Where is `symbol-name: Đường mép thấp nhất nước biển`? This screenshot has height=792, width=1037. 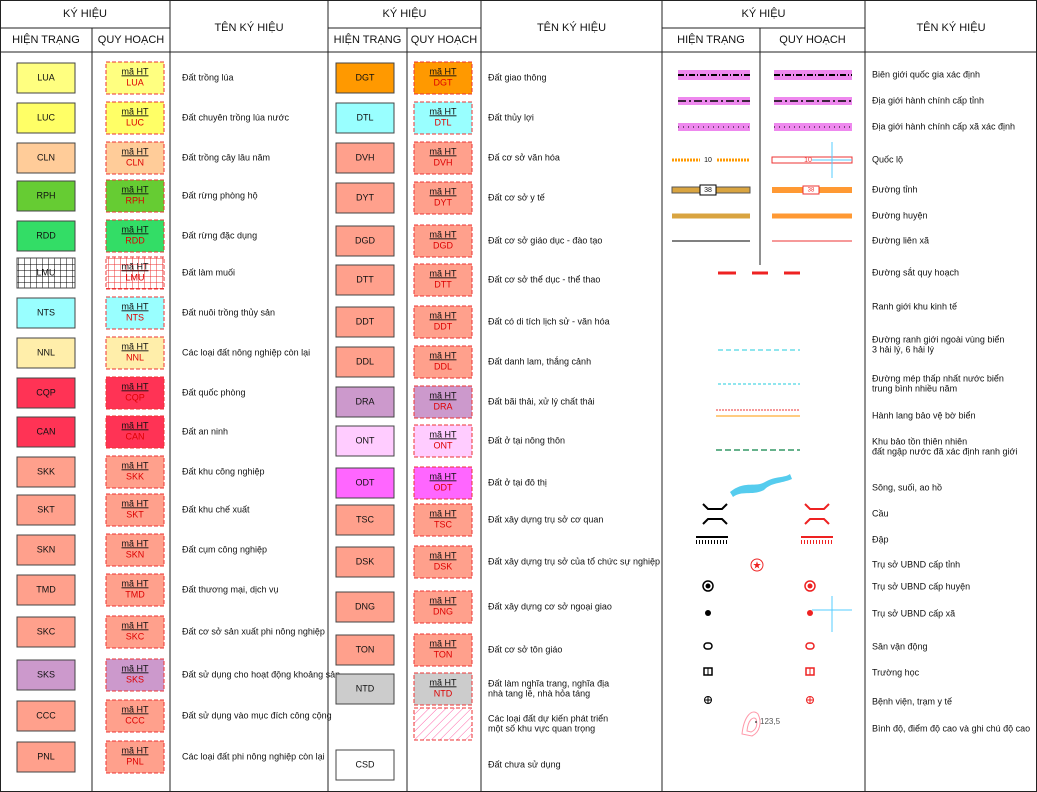 symbol-name: Đường mép thấp nhất nước biển is located at coordinates (938, 378).